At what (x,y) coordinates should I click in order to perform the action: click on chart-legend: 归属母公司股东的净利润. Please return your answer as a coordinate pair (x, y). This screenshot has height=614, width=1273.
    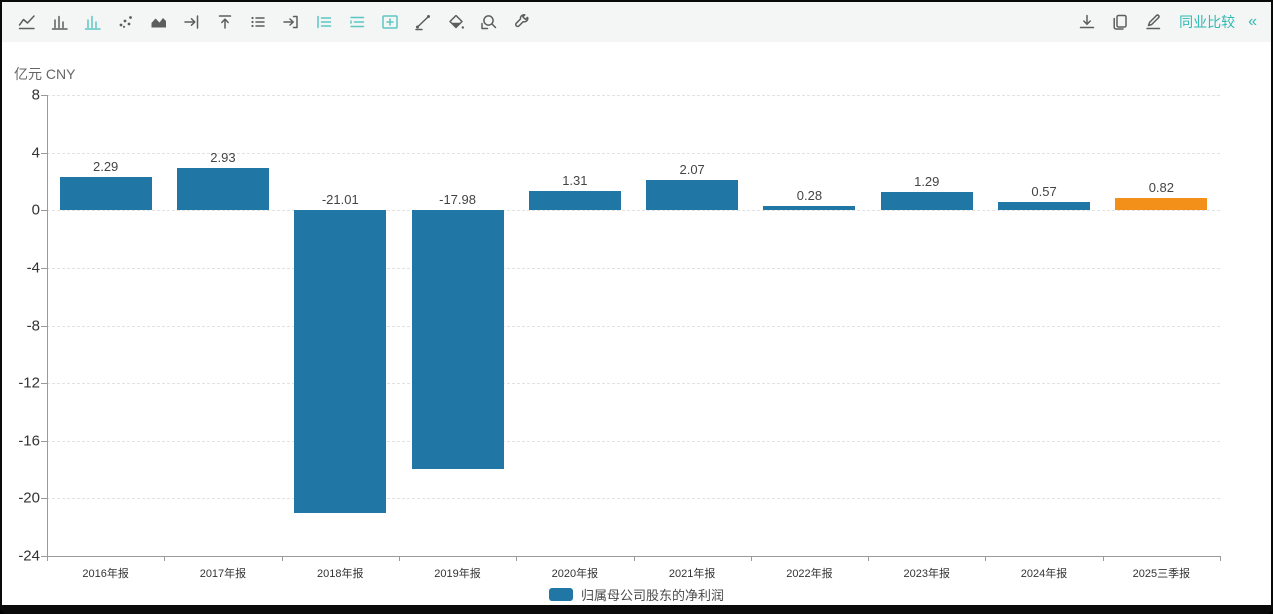
    Looking at the image, I should click on (636, 594).